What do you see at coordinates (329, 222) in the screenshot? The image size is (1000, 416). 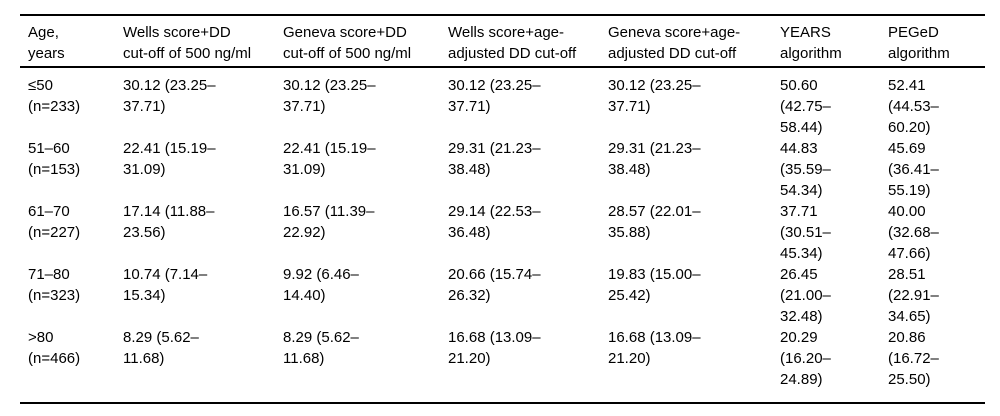 I see `table-cell: 16.57 (11.39– 22.92)` at bounding box center [329, 222].